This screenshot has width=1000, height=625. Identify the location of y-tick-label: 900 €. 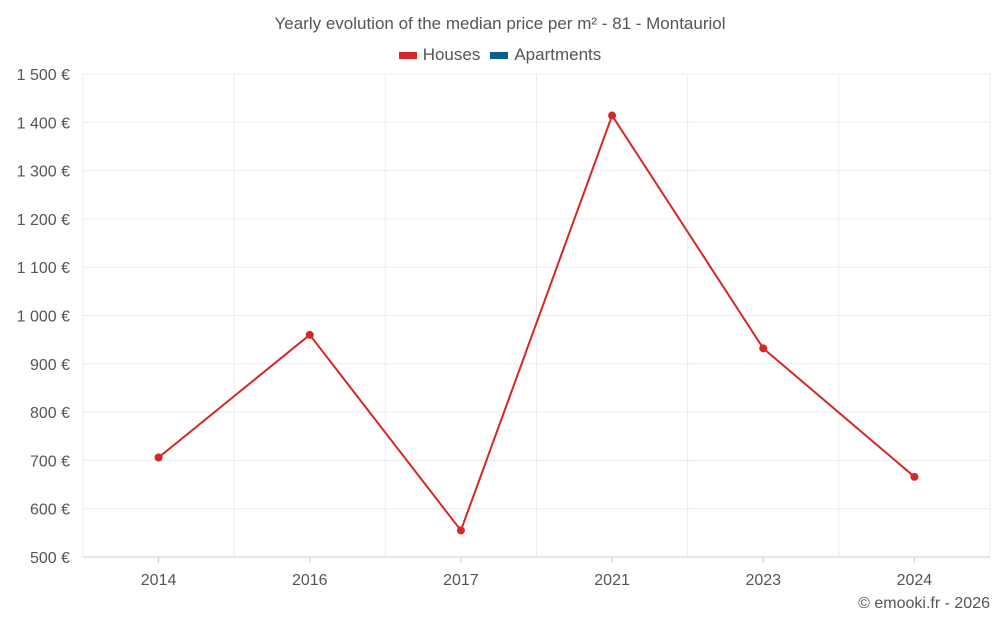
(50, 365).